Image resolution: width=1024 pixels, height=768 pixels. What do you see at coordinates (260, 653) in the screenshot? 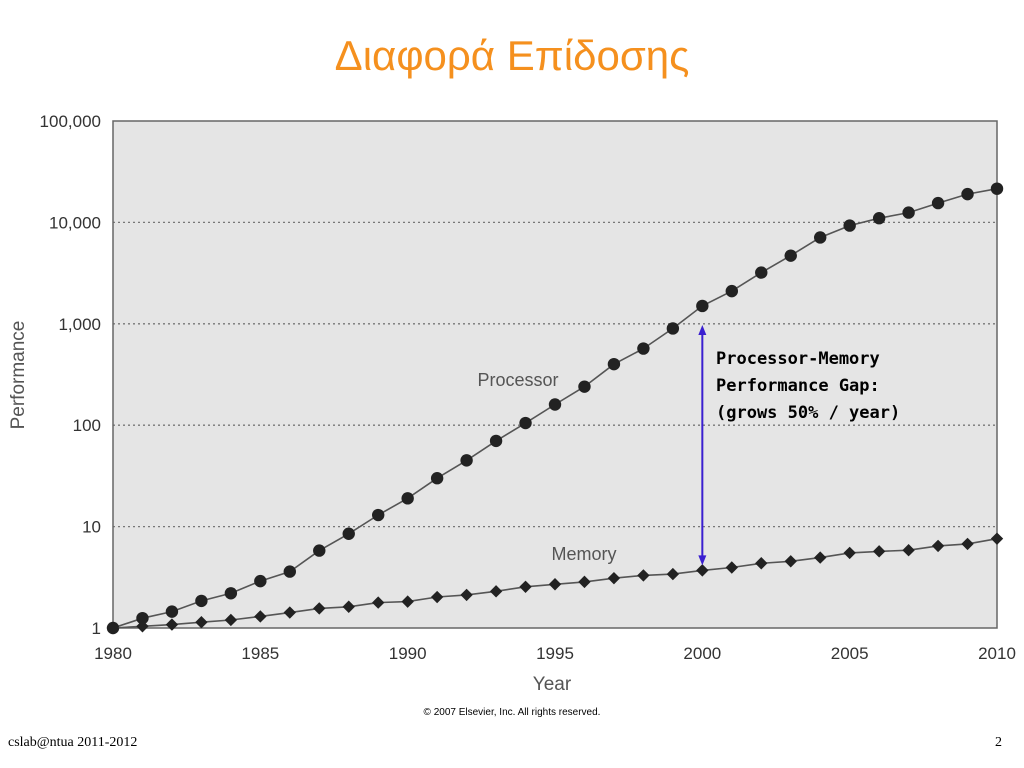
I see `x-tick-label: 1985` at bounding box center [260, 653].